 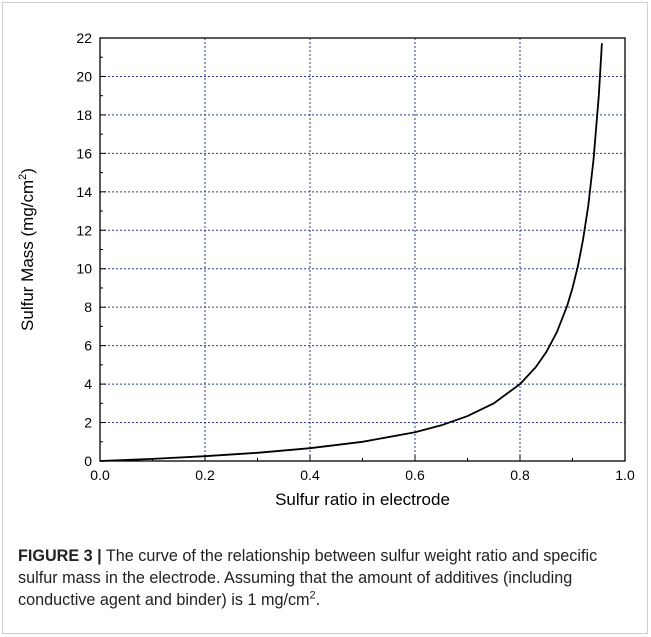 I want to click on y-axis-title-end: ), so click(x=27, y=171).